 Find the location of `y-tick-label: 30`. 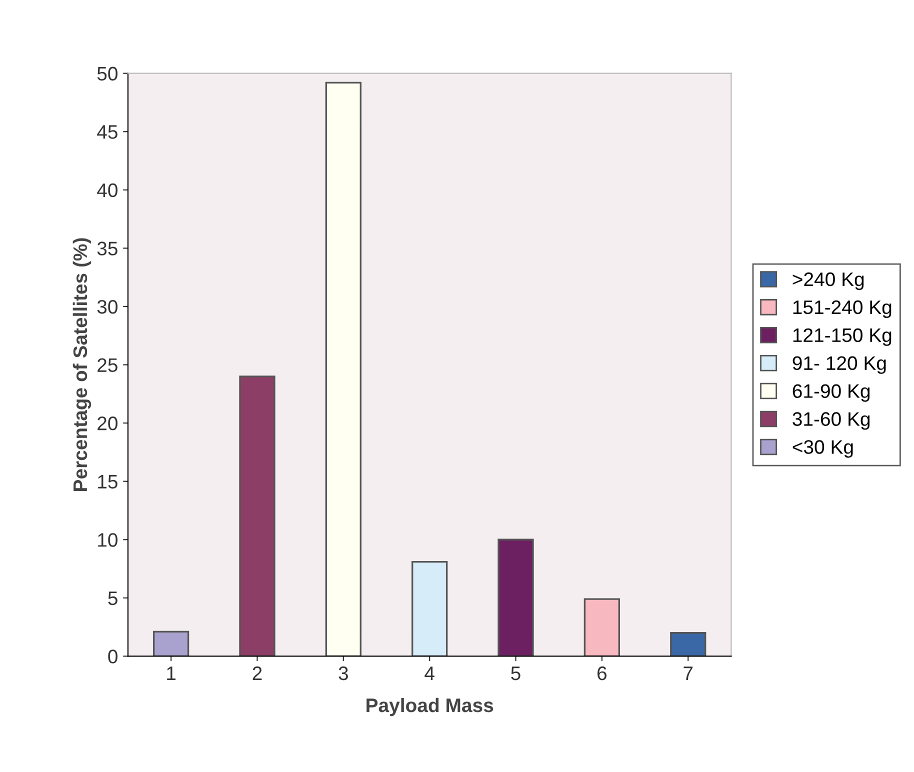

y-tick-label: 30 is located at coordinates (107, 307).